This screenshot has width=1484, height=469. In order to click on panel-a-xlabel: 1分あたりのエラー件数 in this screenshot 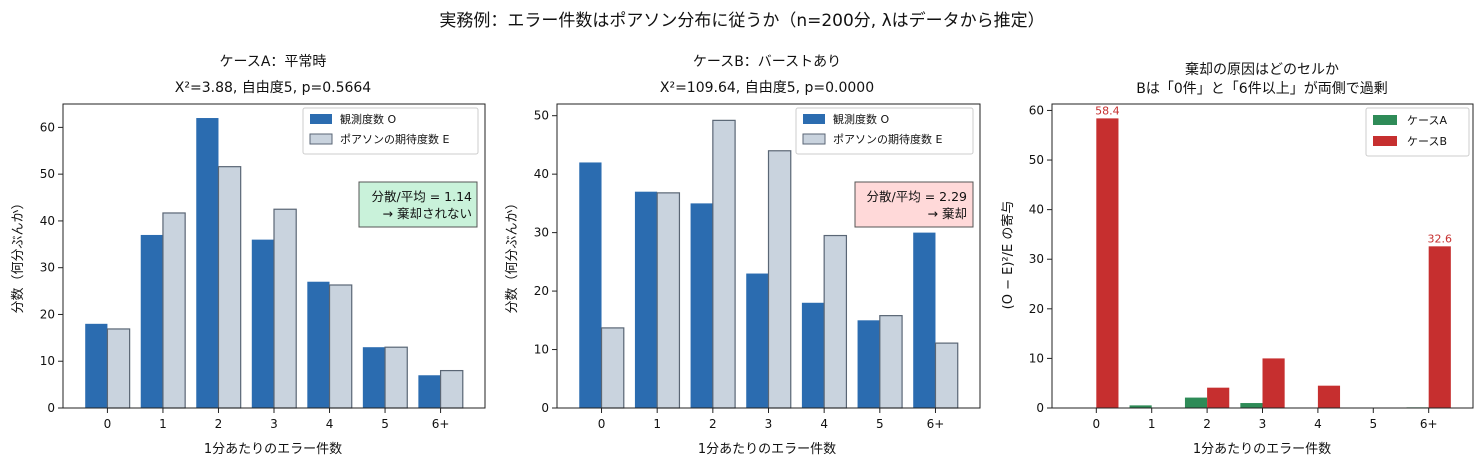, I will do `click(273, 449)`.